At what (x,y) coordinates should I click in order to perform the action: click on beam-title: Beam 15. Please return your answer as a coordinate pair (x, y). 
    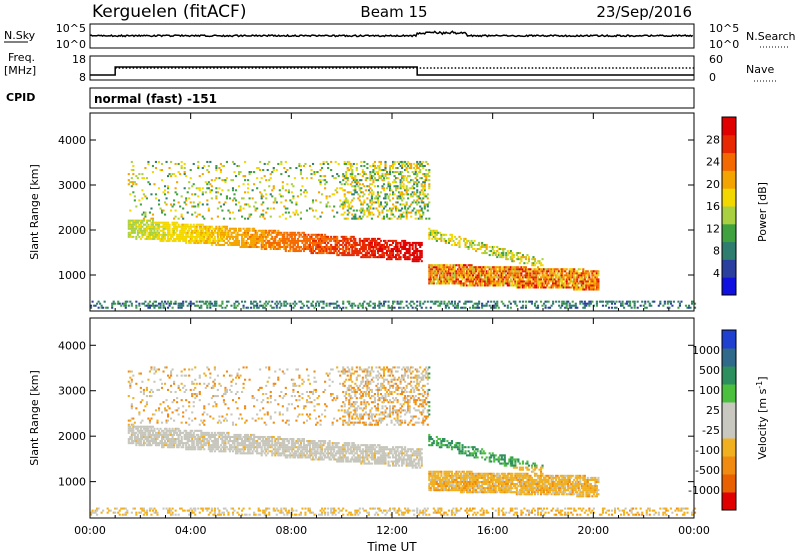
    Looking at the image, I should click on (393, 12).